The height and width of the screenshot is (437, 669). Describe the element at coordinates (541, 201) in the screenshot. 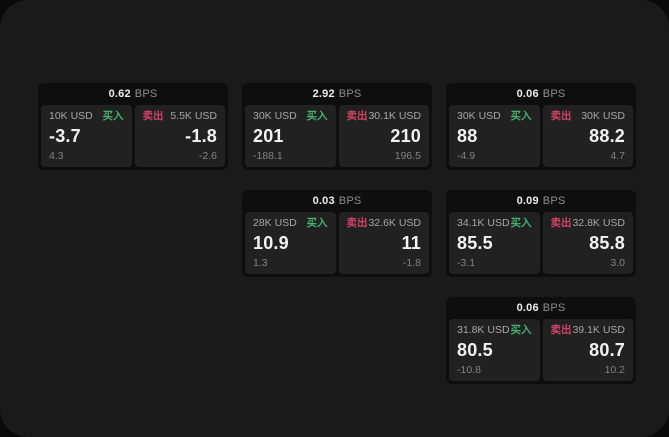

I see `card-header: 0.09 BPS` at that location.